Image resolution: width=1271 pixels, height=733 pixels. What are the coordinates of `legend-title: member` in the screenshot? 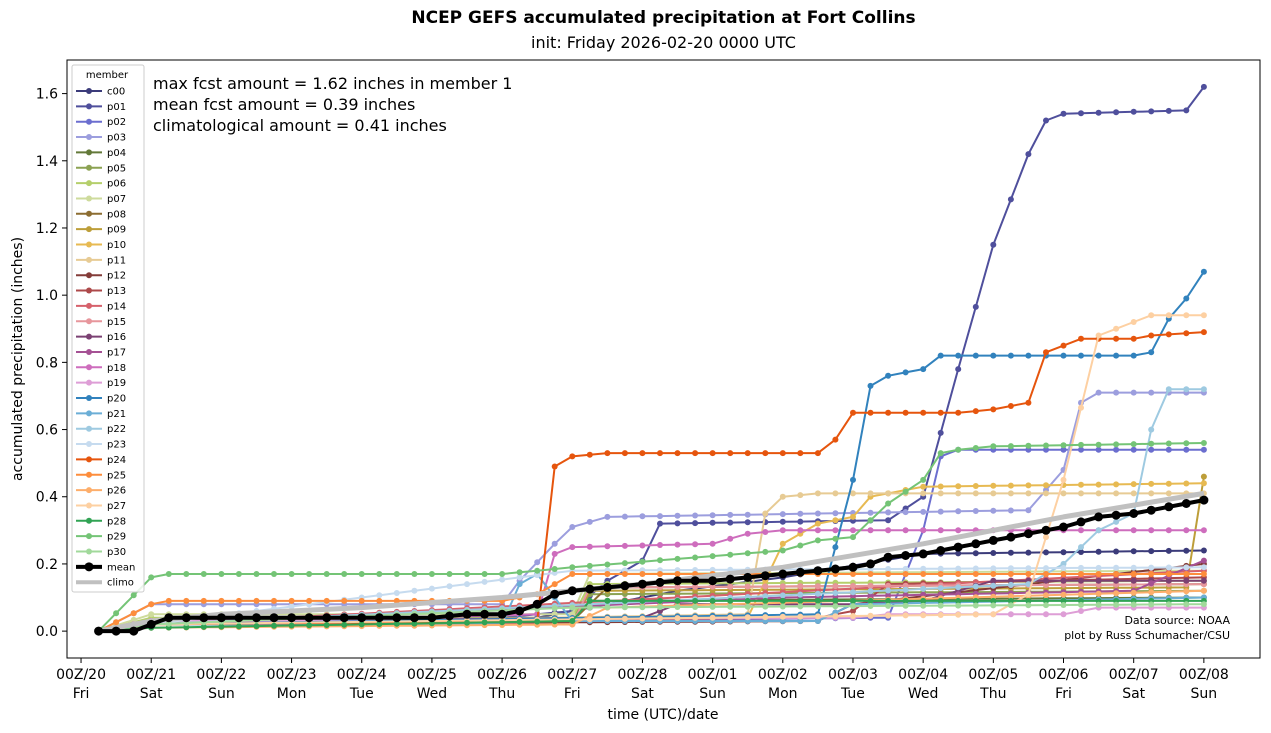 It's located at (107, 75).